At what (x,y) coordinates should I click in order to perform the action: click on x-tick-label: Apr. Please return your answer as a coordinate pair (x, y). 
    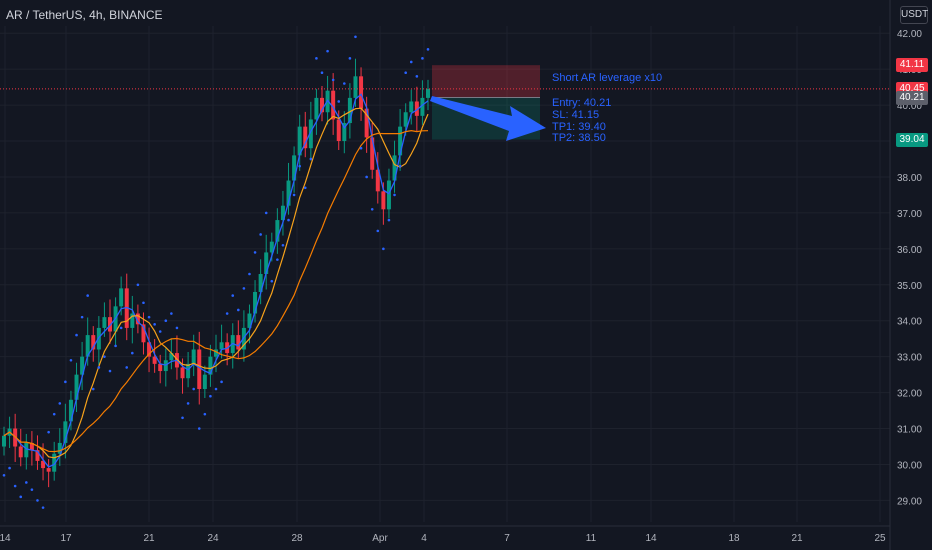
    Looking at the image, I should click on (380, 538).